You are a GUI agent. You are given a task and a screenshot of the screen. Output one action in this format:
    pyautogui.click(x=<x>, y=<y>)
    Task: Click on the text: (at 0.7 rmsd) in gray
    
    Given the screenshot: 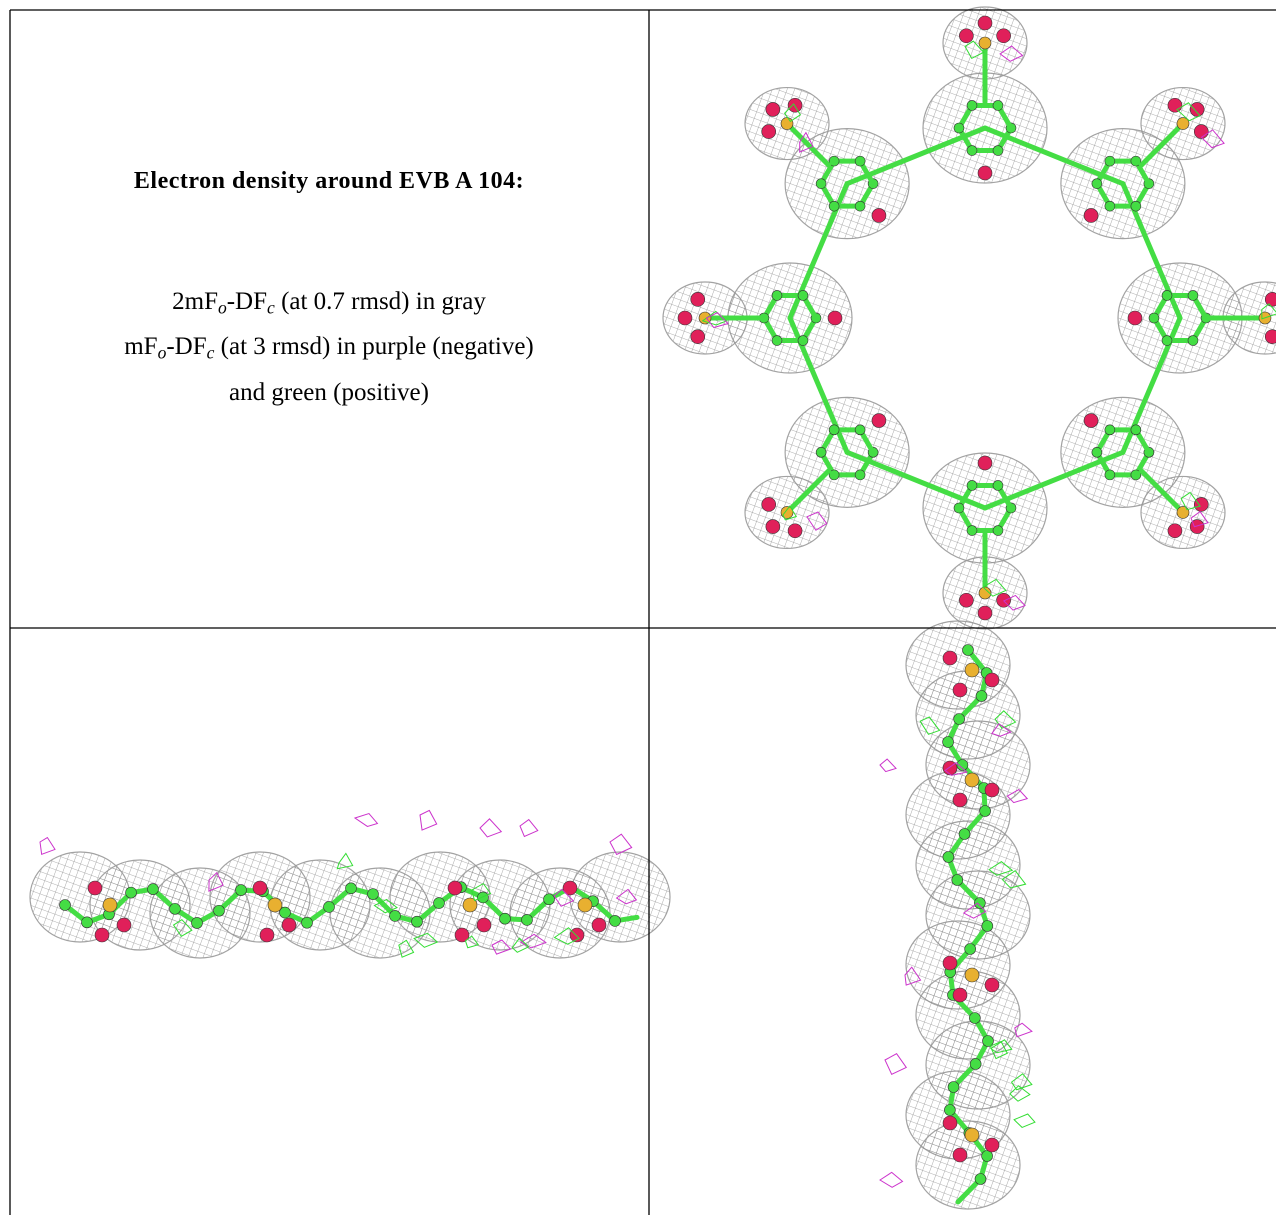 What is the action you would take?
    pyautogui.click(x=380, y=301)
    